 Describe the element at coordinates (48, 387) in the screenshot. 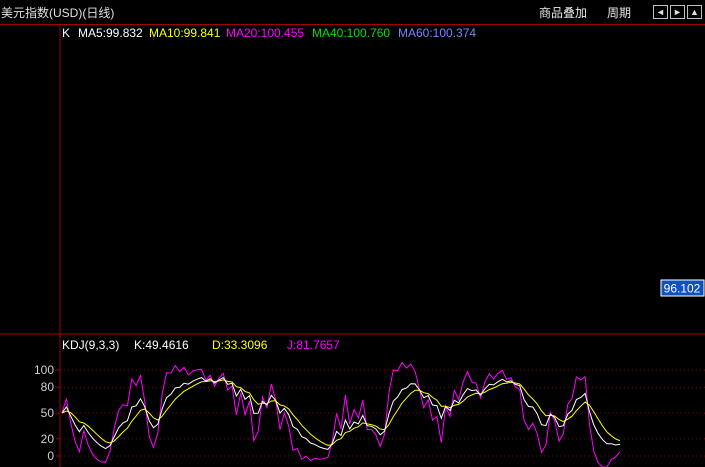

I see `kdj-tick-label: 80` at that location.